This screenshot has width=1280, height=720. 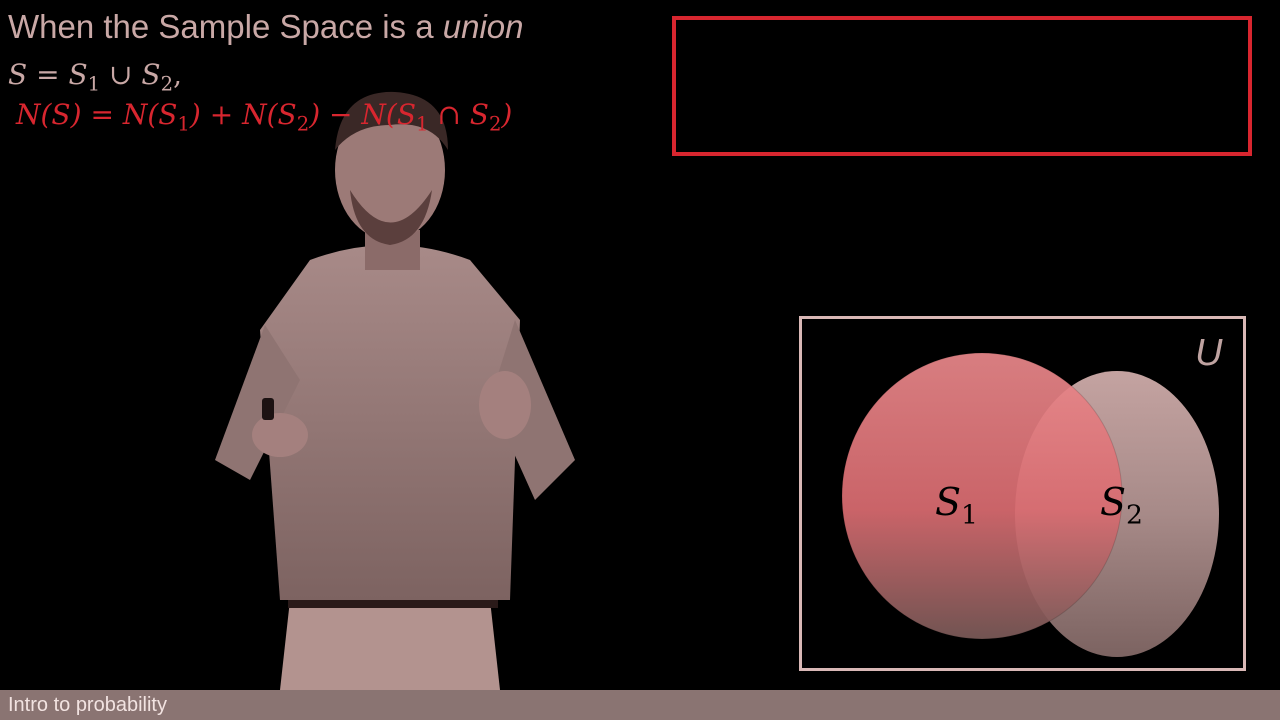 I want to click on n-of-s: N(S), so click(x=49, y=114).